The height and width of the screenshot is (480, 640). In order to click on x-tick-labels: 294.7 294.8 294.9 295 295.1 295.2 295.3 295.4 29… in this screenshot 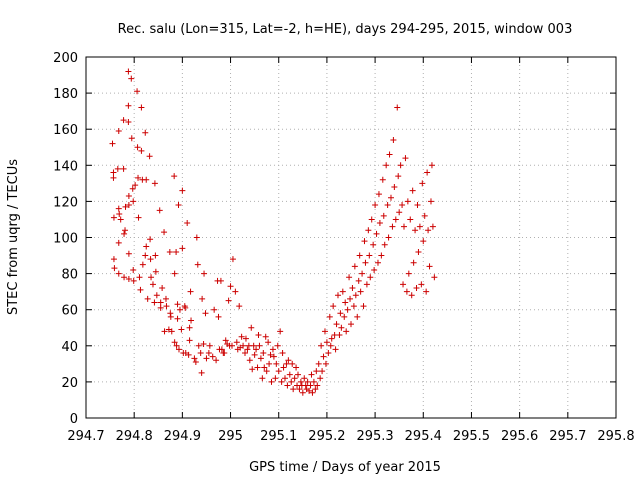, I will do `click(350, 436)`.